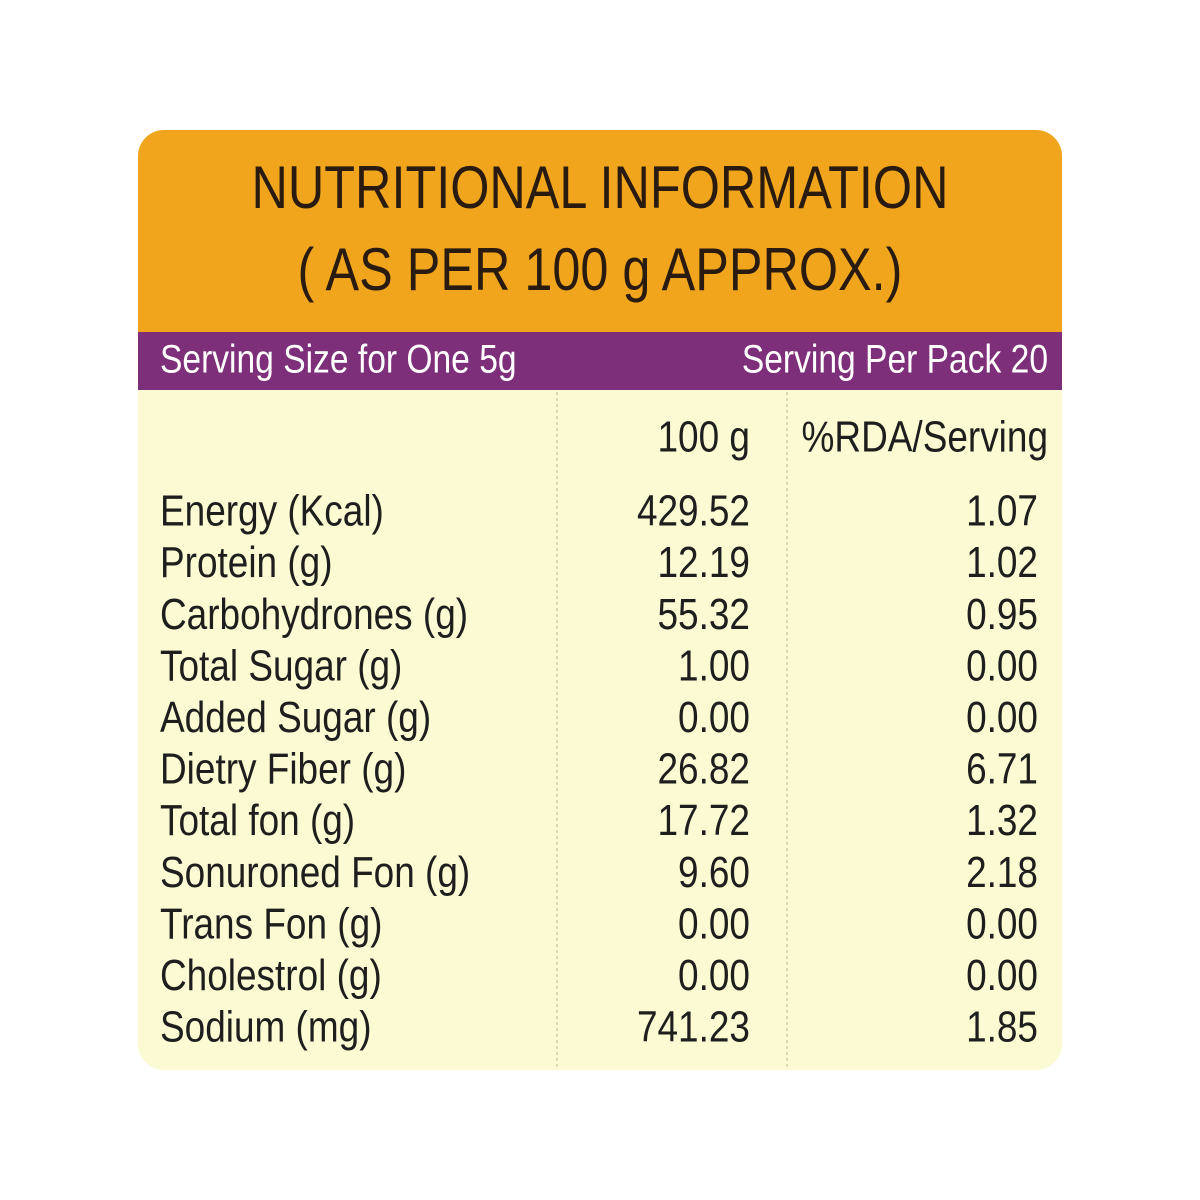 This screenshot has width=1200, height=1200. What do you see at coordinates (1002, 872) in the screenshot?
I see `rda-per-serving: 2.18` at bounding box center [1002, 872].